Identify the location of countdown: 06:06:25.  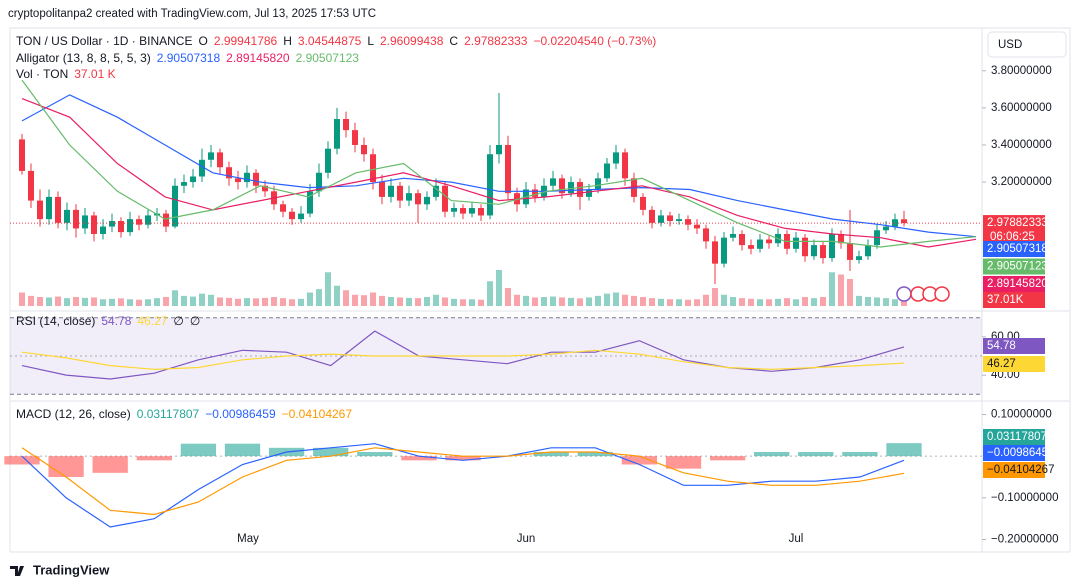
(1012, 237).